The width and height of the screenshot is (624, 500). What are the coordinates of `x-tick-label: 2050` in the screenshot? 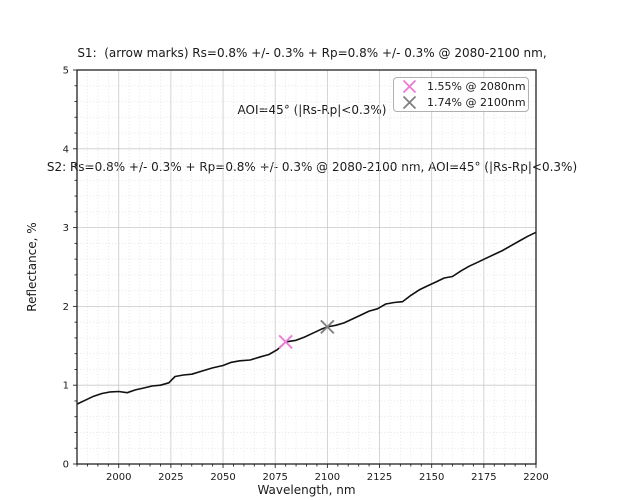 It's located at (222, 477).